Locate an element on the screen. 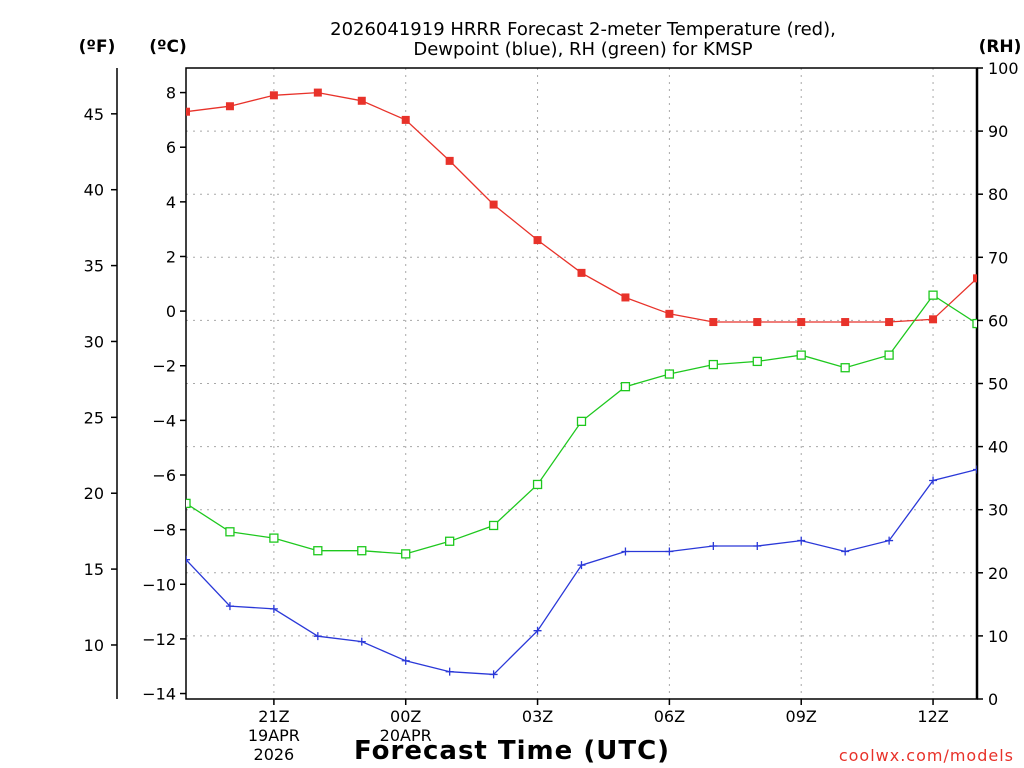 This screenshot has width=1024, height=768. rh-tick-label: 70 is located at coordinates (998, 257).